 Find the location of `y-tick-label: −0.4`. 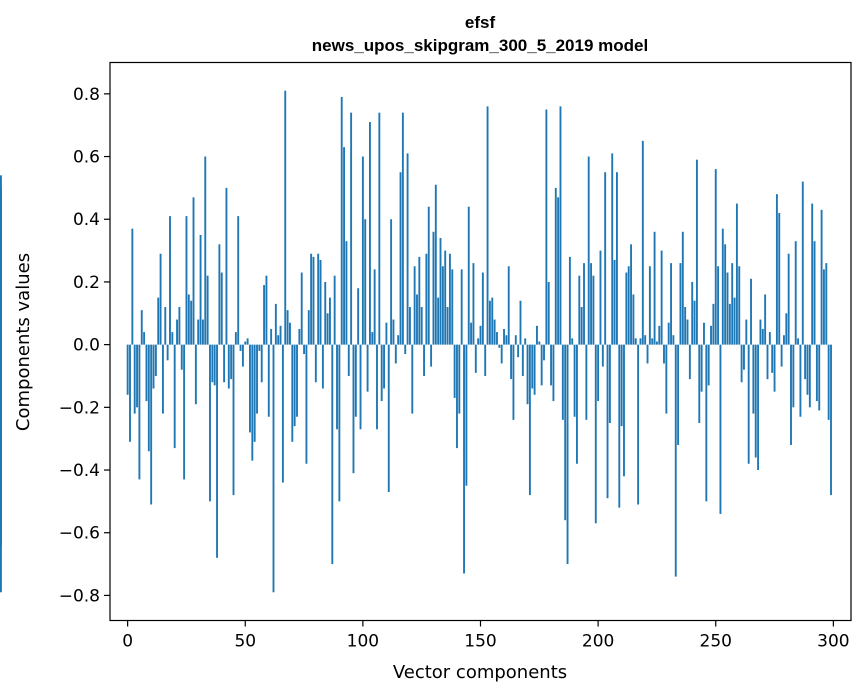

y-tick-label: −0.4 is located at coordinates (79, 471).